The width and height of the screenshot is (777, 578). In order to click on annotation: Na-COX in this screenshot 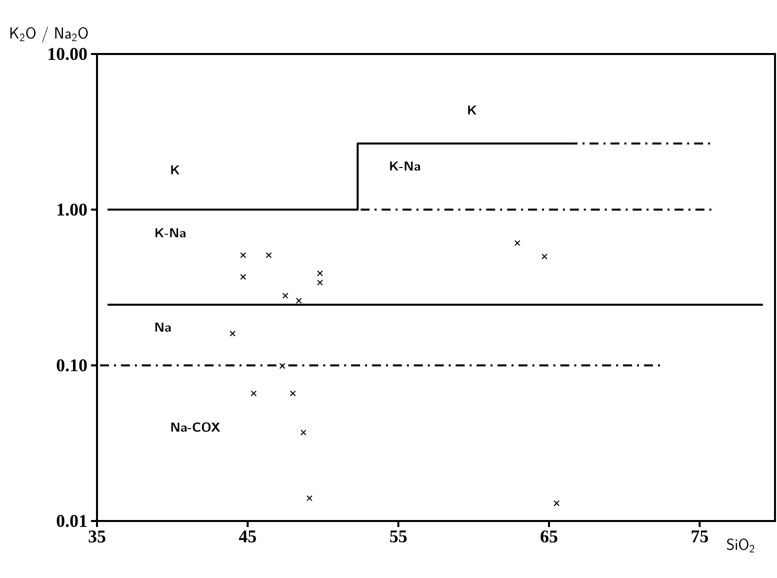, I will do `click(195, 427)`.